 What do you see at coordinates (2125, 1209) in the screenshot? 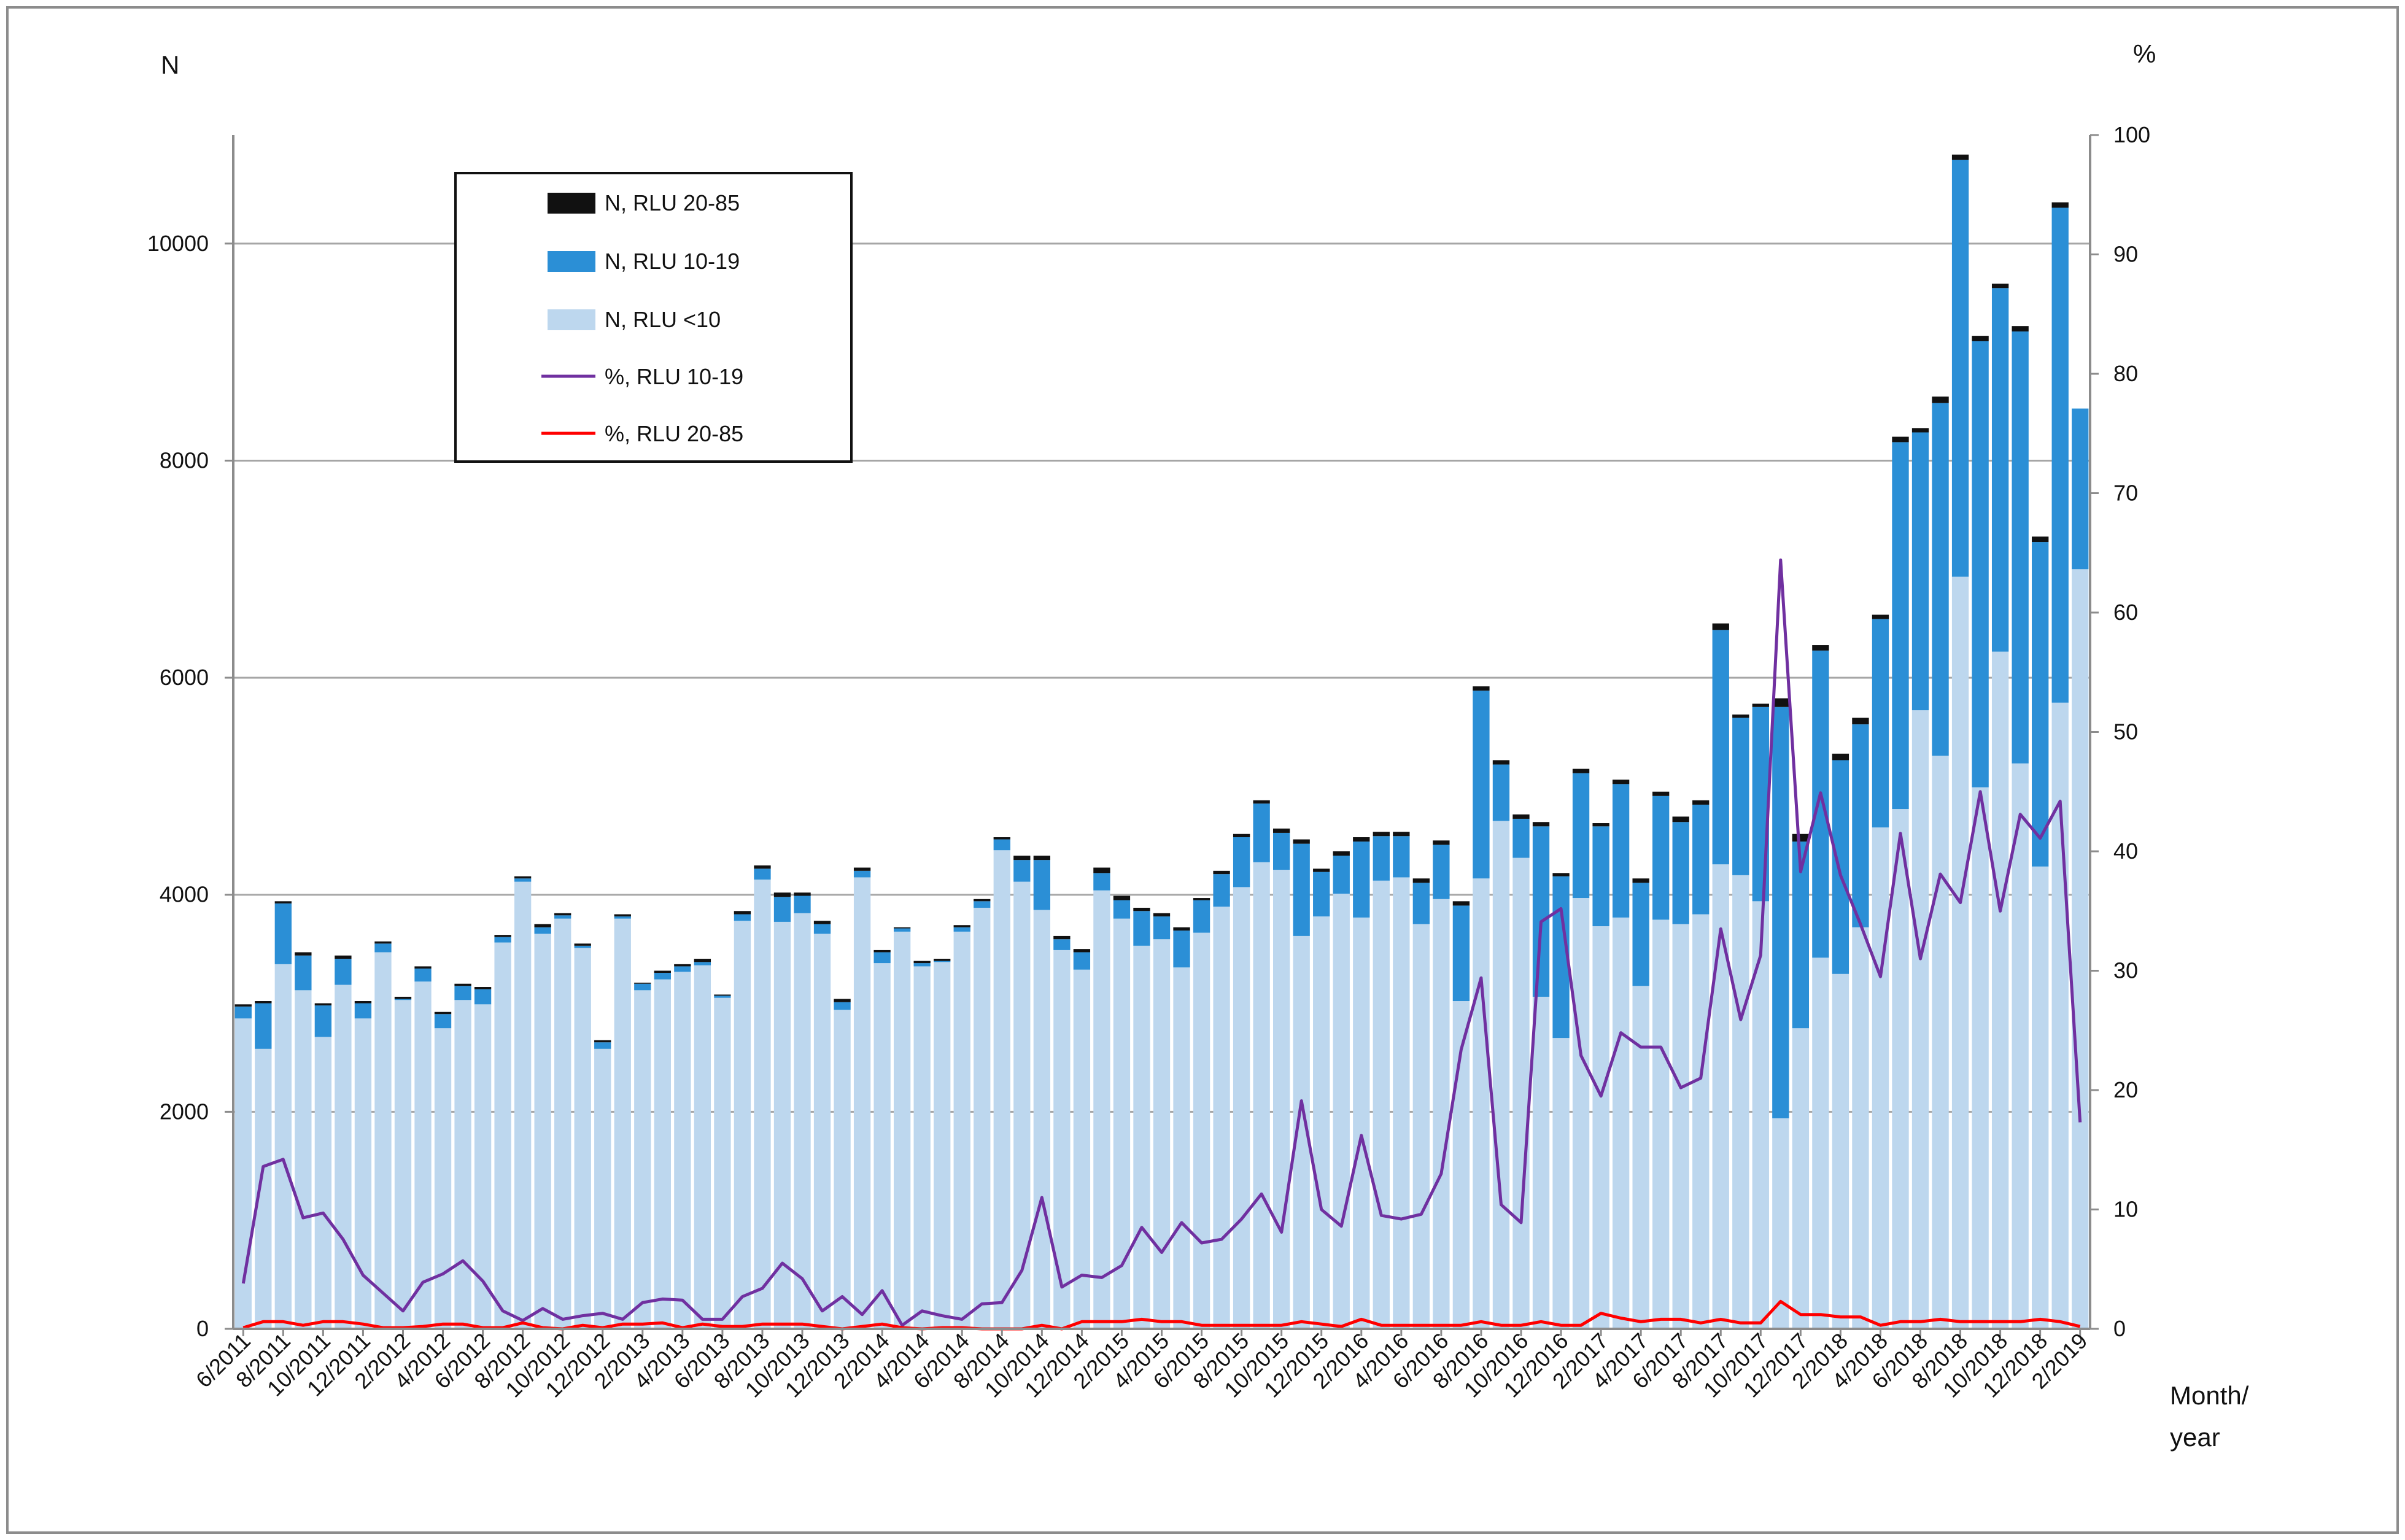
I see `right-tick-label: 10` at bounding box center [2125, 1209].